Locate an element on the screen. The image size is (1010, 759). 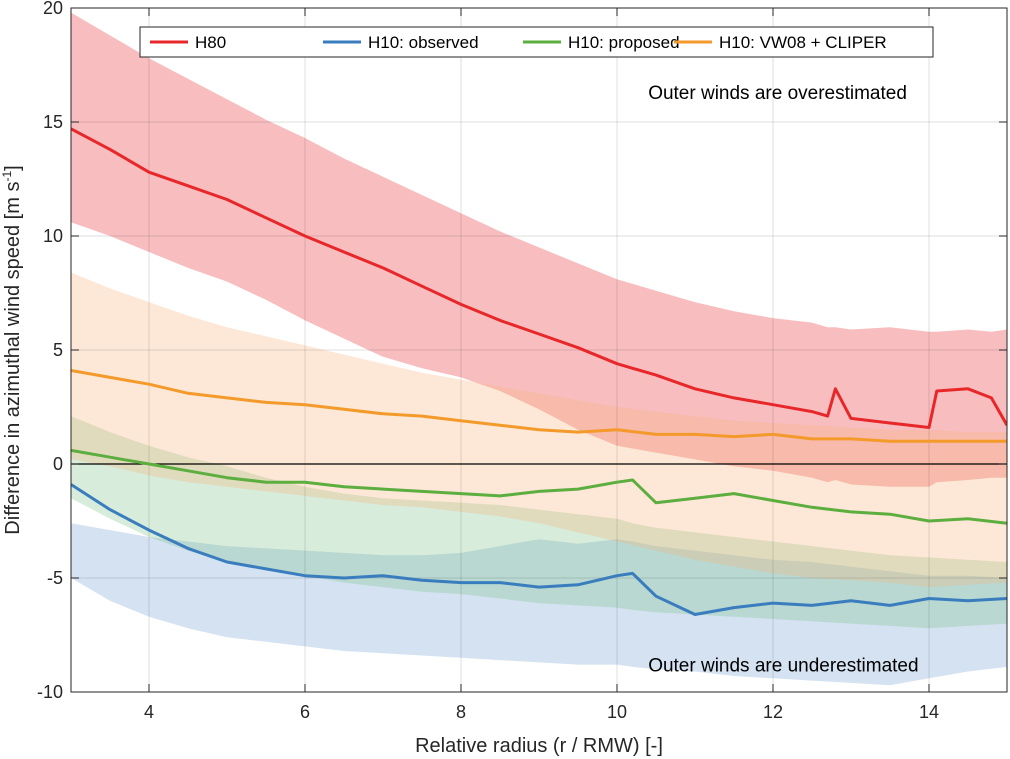
y-tick-label: 20 is located at coordinates (53, 9).